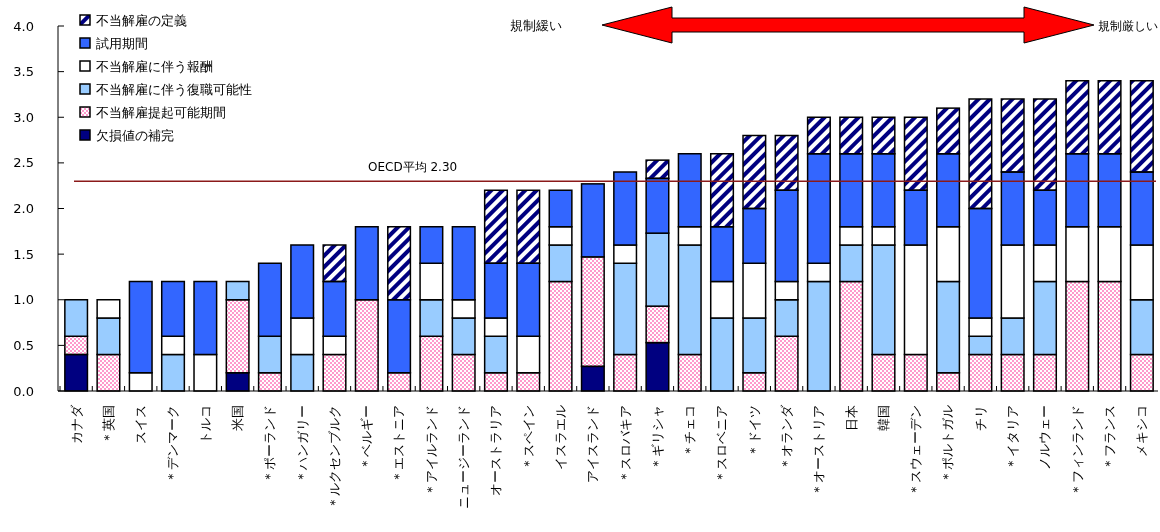 The image size is (1160, 532). What do you see at coordinates (851, 418) in the screenshot?
I see `x-tick-label: 日本` at bounding box center [851, 418].